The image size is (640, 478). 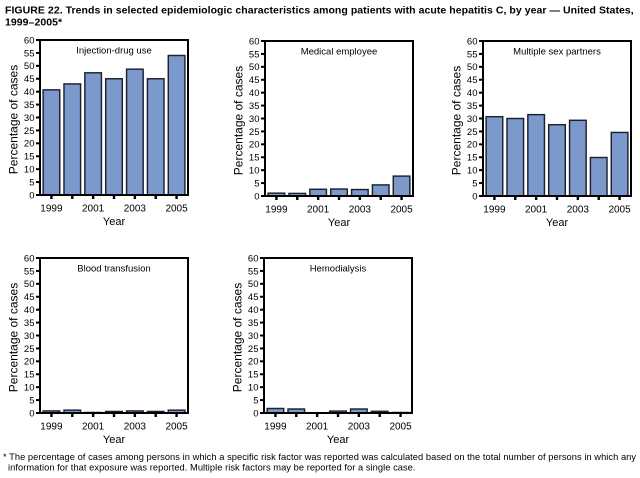 I want to click on svg-text: Hemodialysis, so click(x=338, y=269).